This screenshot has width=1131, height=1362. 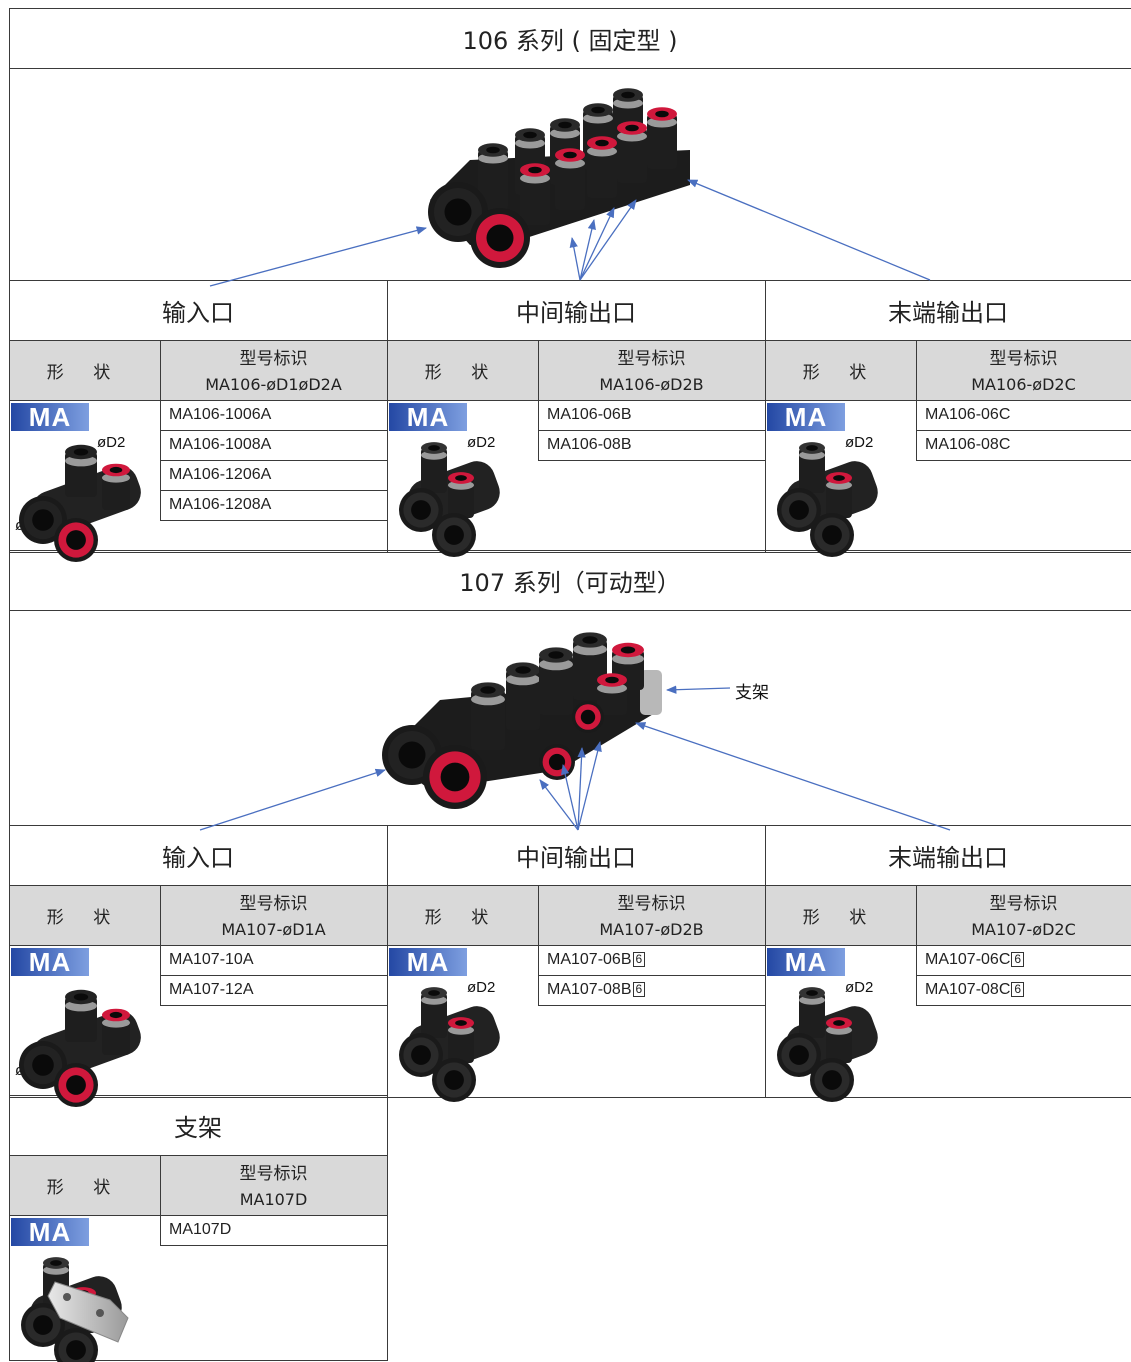 What do you see at coordinates (273, 384) in the screenshot?
I see `model-pattern: MA106-øD1øD2A` at bounding box center [273, 384].